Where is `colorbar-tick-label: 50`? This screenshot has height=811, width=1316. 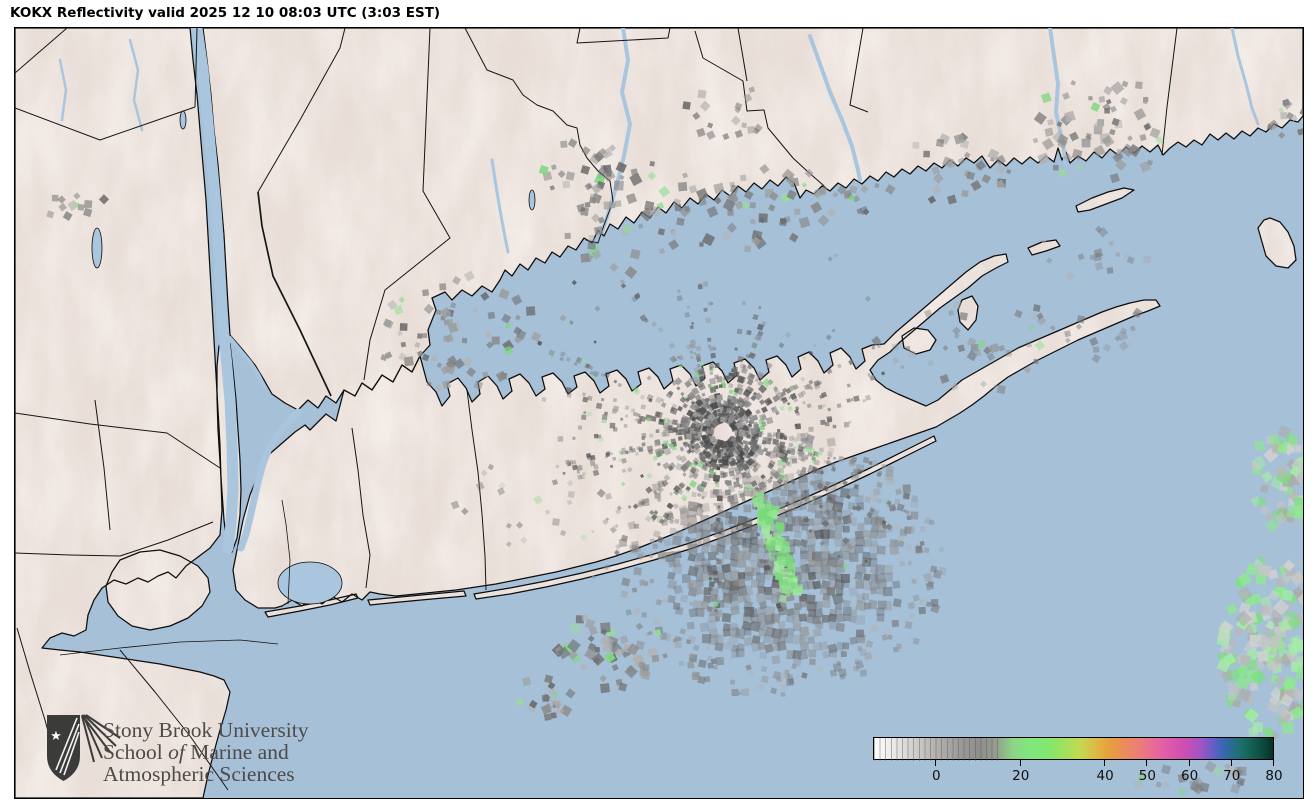 colorbar-tick-label: 50 is located at coordinates (1147, 776).